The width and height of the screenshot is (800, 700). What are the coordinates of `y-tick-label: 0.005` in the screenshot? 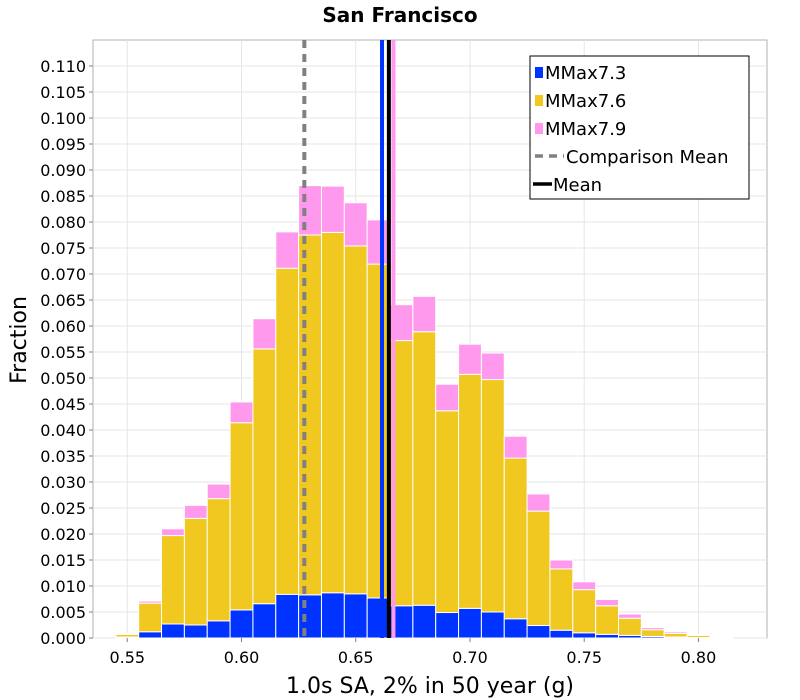 It's located at (63, 612).